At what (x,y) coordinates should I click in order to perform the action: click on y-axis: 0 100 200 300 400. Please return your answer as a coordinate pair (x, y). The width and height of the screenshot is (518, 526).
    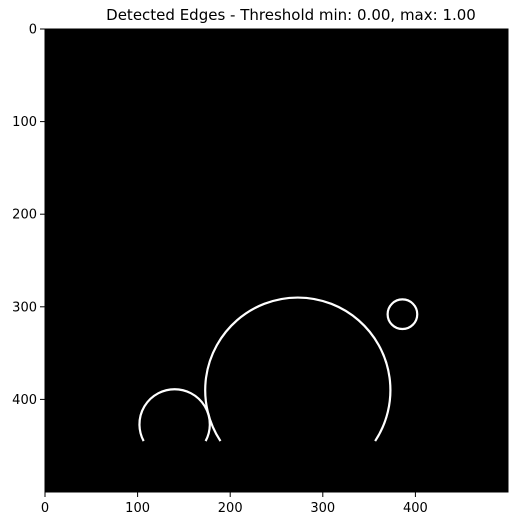
    Looking at the image, I should click on (28, 215).